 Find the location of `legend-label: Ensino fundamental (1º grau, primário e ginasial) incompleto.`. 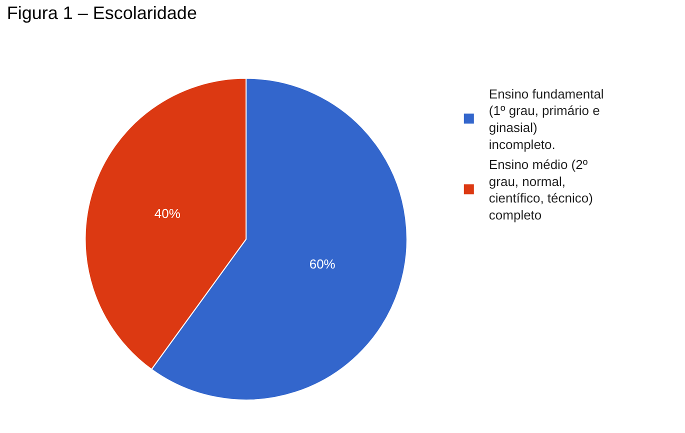

legend-label: Ensino fundamental (1º grau, primário e ginasial) incompleto. is located at coordinates (546, 119).